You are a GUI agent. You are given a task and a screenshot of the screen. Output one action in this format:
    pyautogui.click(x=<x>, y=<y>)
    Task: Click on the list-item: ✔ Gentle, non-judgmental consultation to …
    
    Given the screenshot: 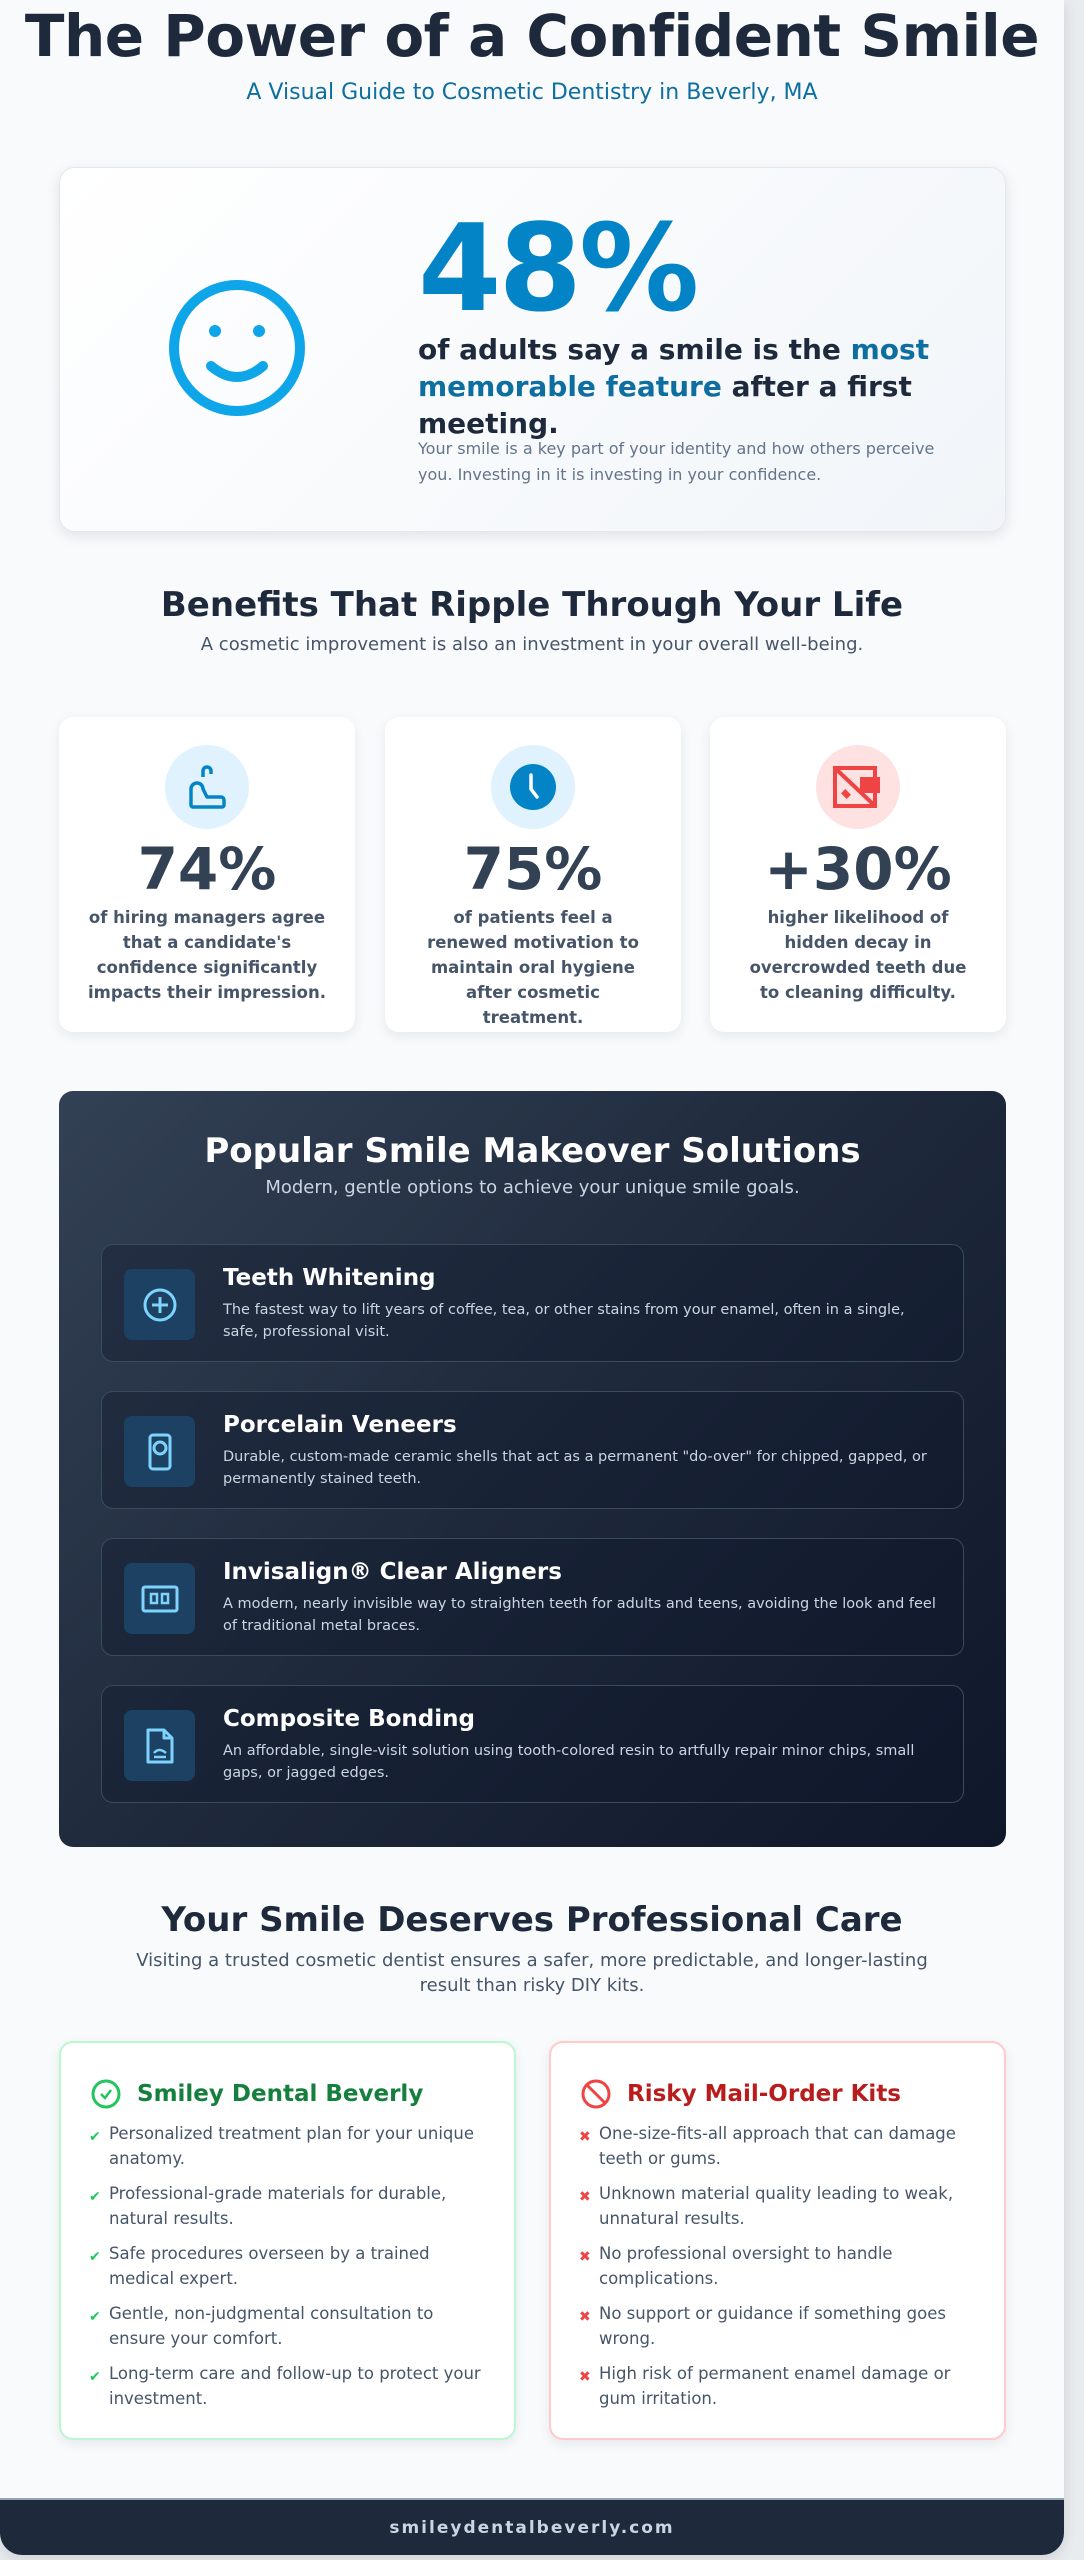 What is the action you would take?
    pyautogui.click(x=290, y=2326)
    